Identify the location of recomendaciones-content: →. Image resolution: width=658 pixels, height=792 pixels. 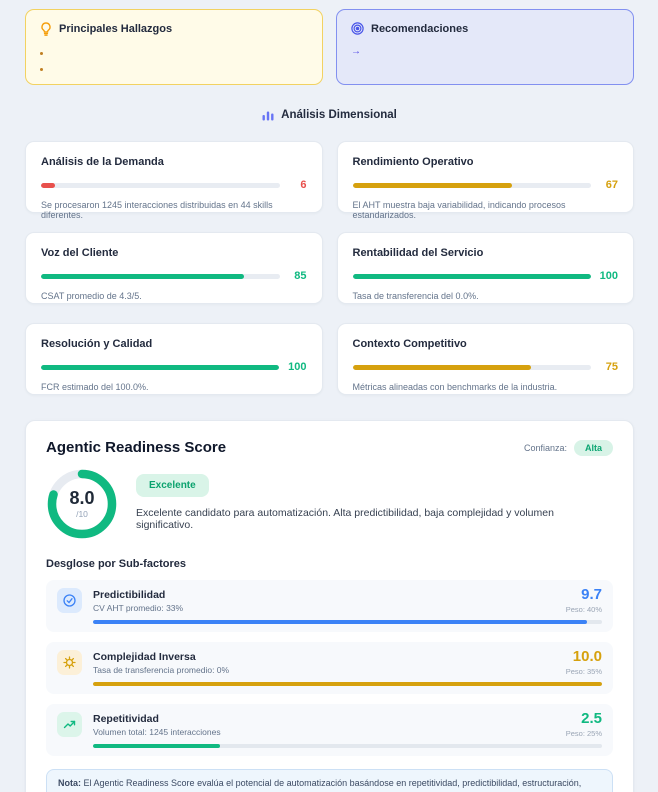
(356, 51).